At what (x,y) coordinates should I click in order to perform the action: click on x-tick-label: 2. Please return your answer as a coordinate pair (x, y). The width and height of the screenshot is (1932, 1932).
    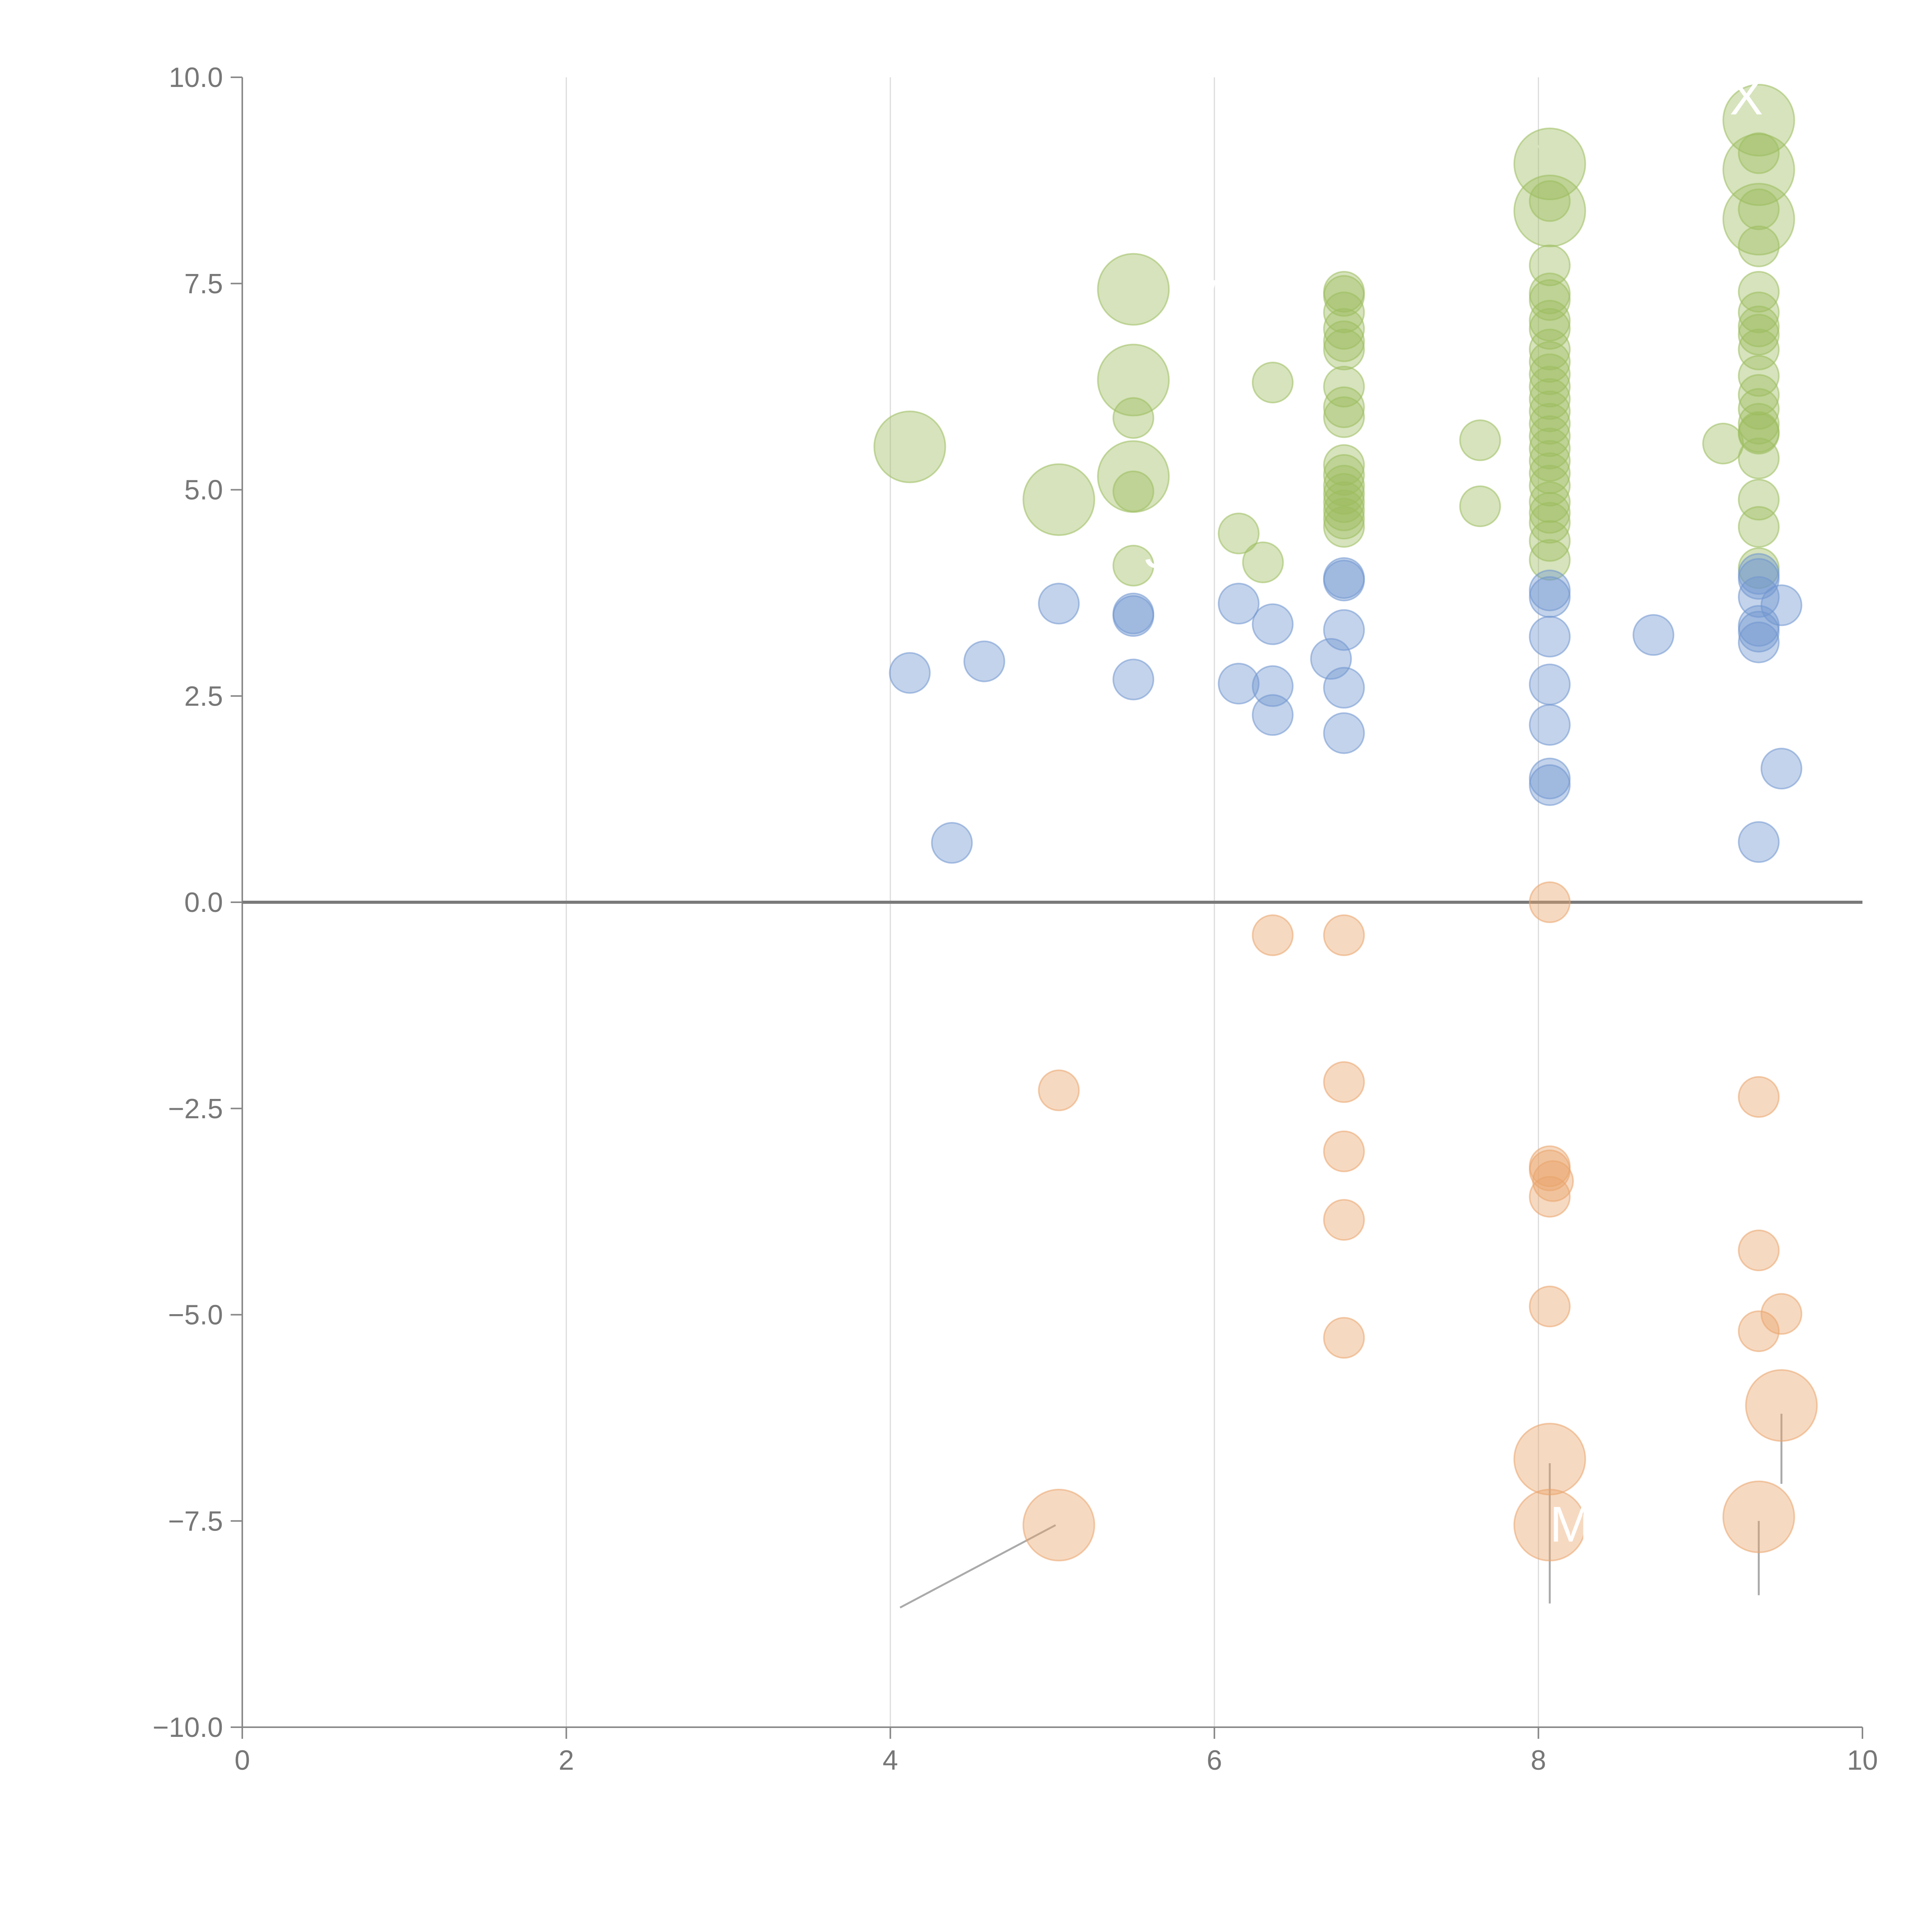
    Looking at the image, I should click on (567, 1760).